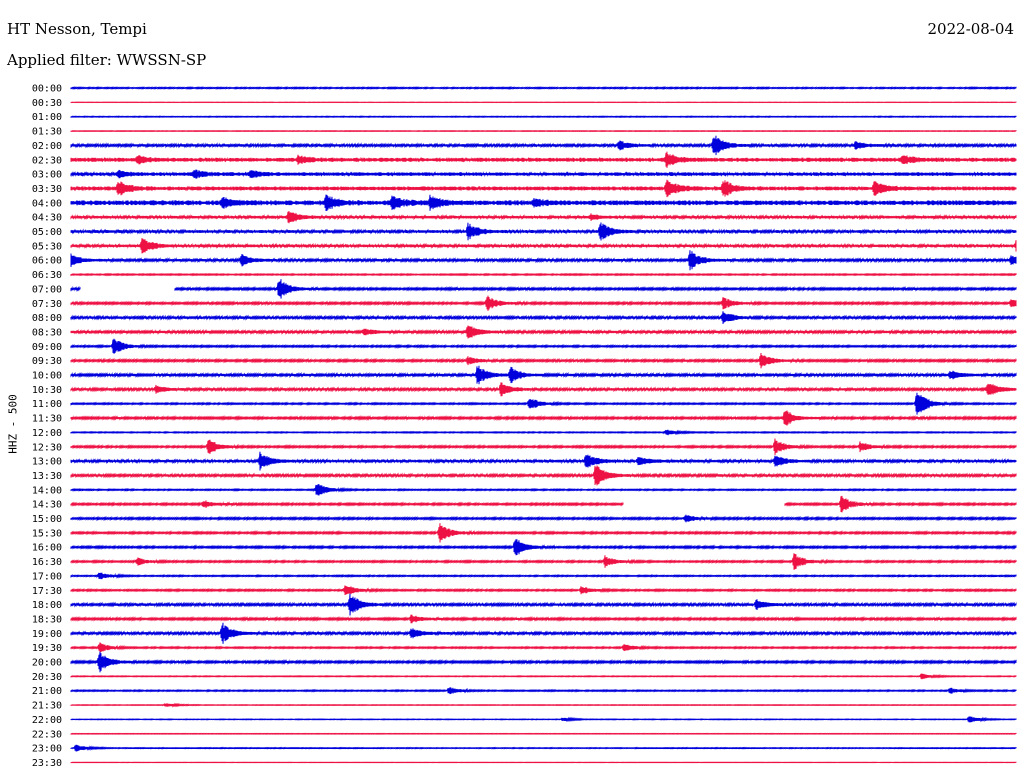 The height and width of the screenshot is (780, 1024). I want to click on row-time-label: 00:00, so click(47, 89).